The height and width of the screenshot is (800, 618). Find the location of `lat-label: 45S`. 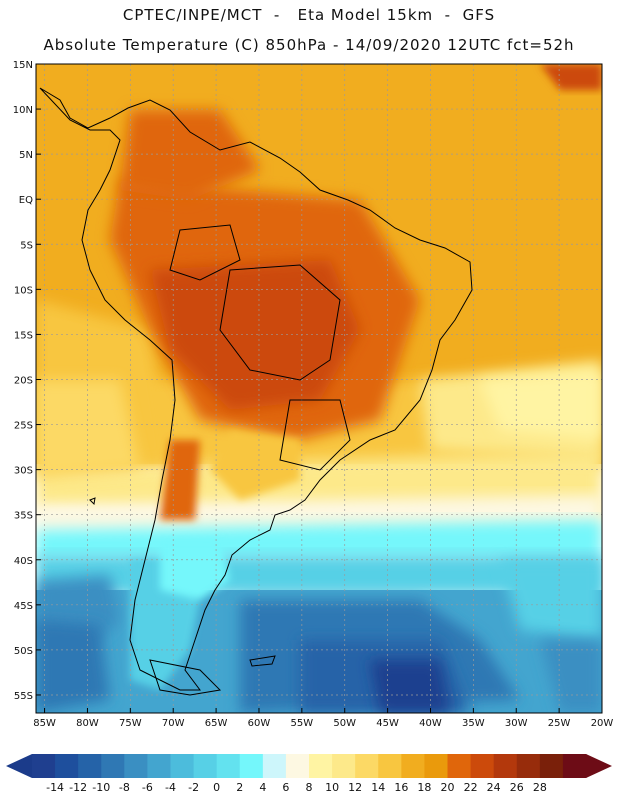

lat-label: 45S is located at coordinates (23, 606).